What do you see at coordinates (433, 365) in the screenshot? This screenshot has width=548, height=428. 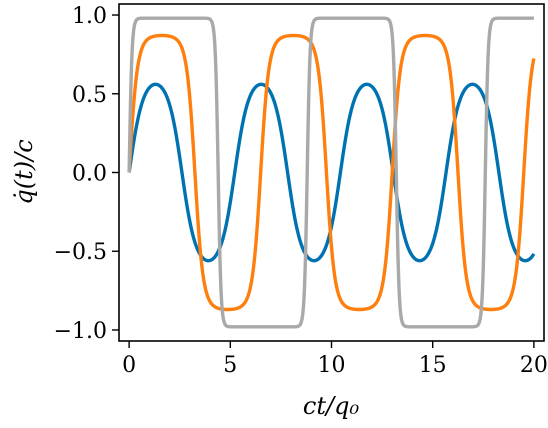 I see `x-tick-label: 15` at bounding box center [433, 365].